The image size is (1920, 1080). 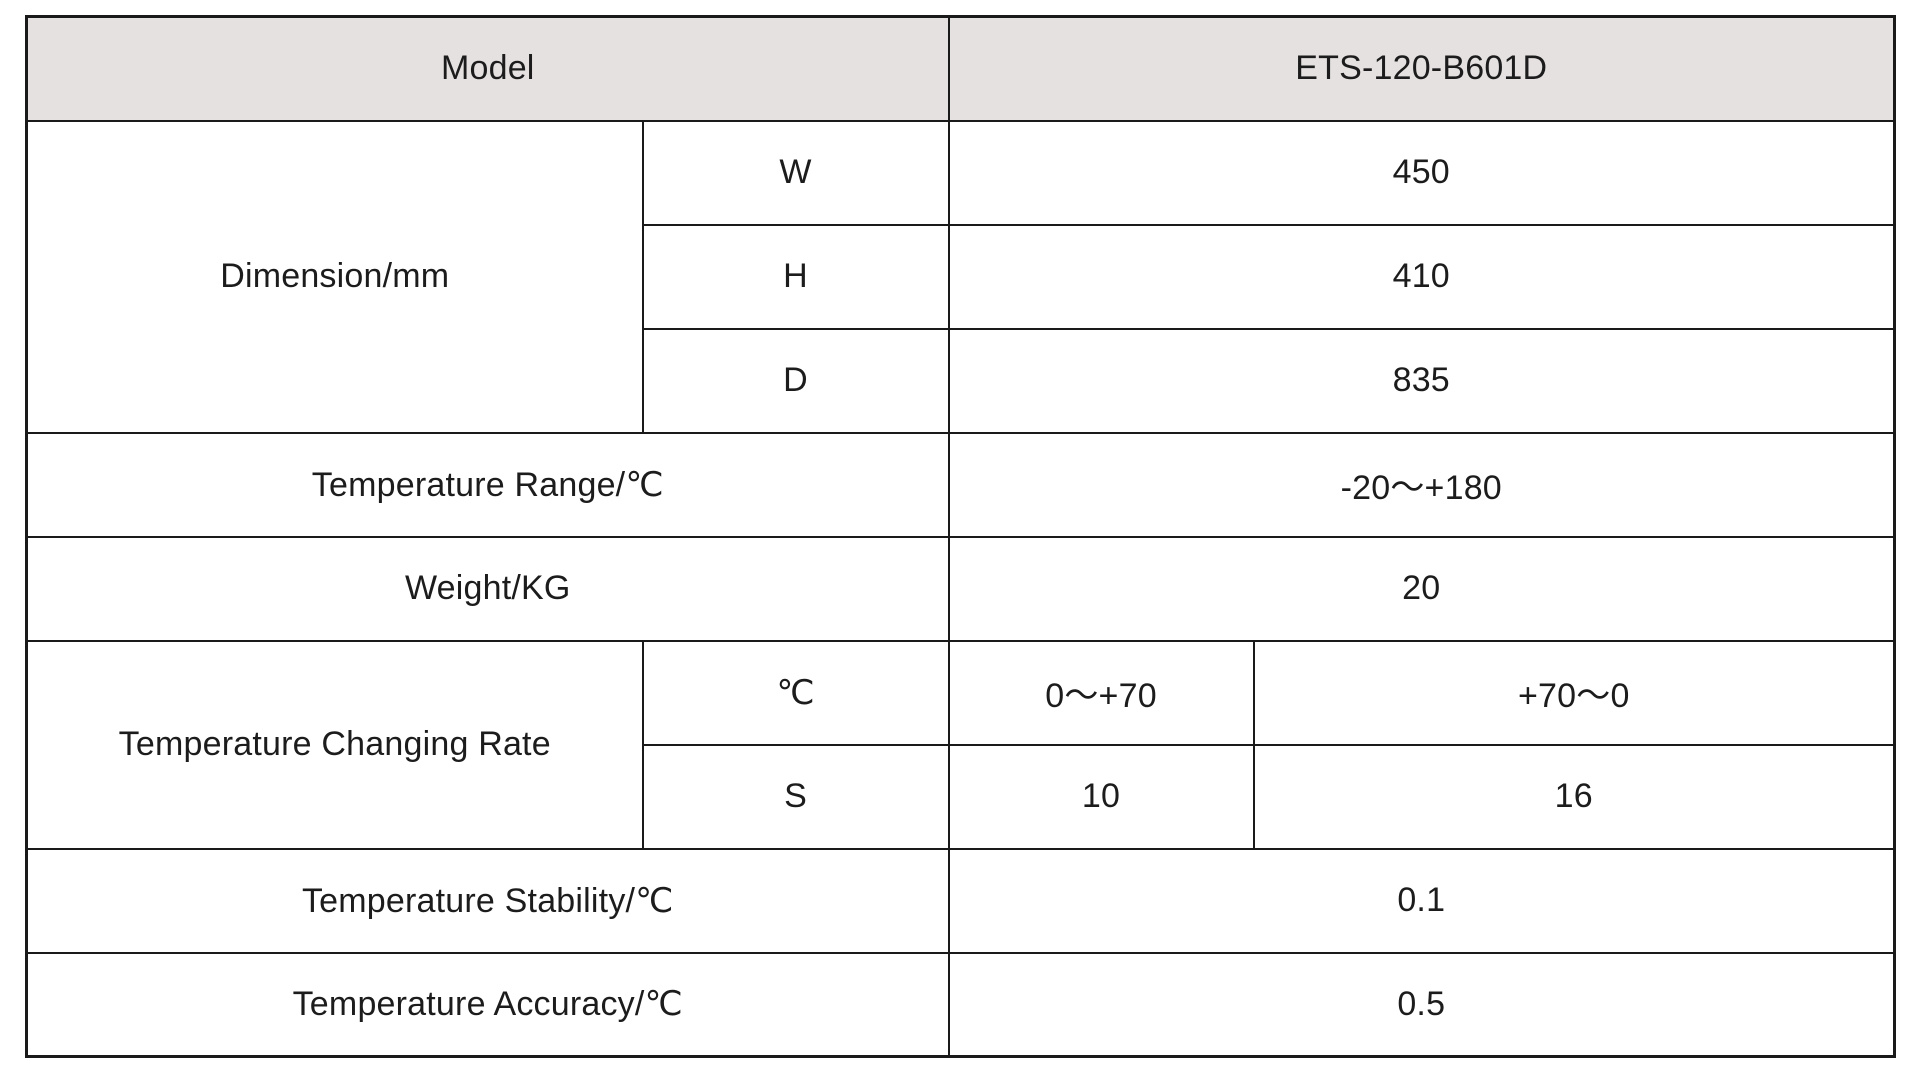 I want to click on temperature-range-row: Temperature Range/℃ -20～+180, so click(x=960, y=484).